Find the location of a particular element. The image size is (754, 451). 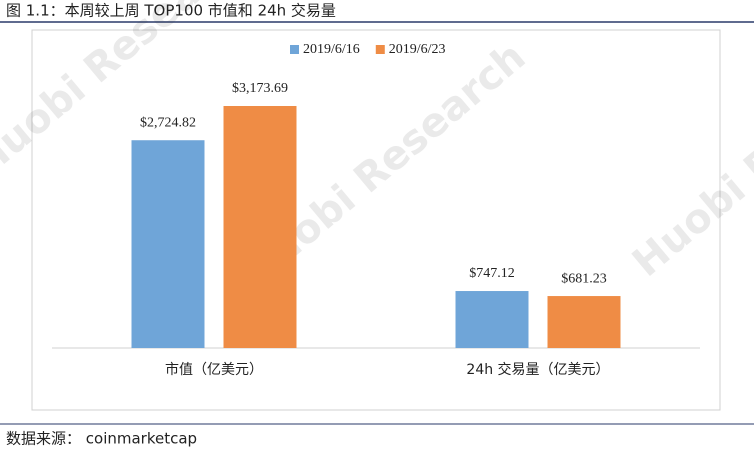

data-label: $3,173.69 is located at coordinates (260, 88).